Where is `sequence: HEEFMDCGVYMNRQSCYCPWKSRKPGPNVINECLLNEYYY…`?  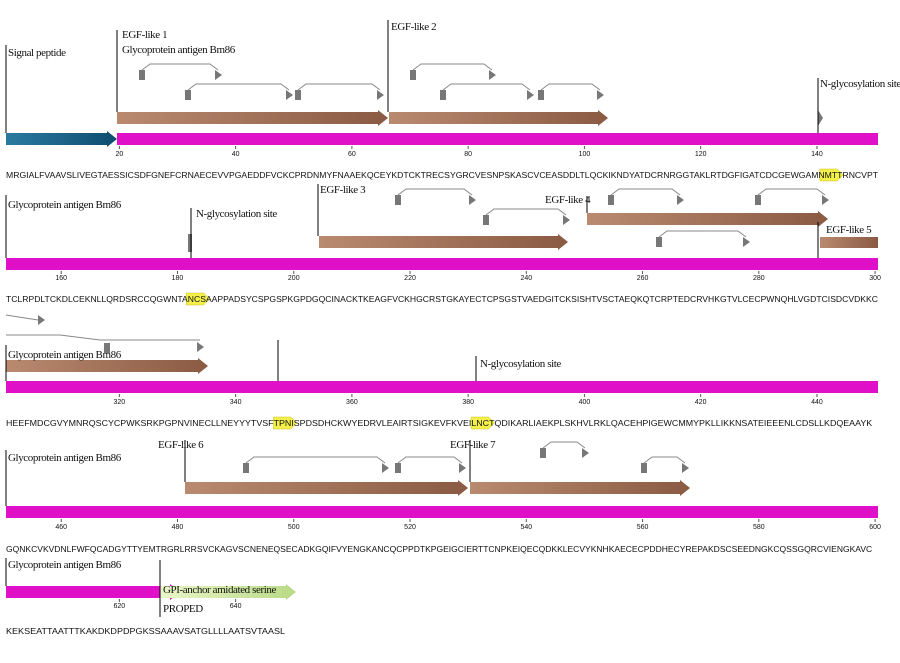
sequence: HEEFMDCGVYMNRQSCYCPWKSRKPGPNVINECLLNEYYY… is located at coordinates (439, 423).